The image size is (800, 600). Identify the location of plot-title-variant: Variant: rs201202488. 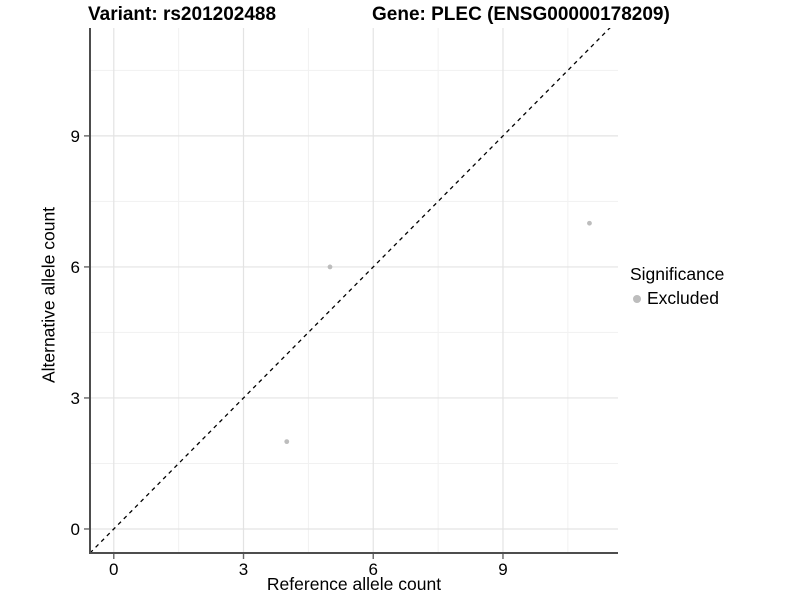
(182, 14).